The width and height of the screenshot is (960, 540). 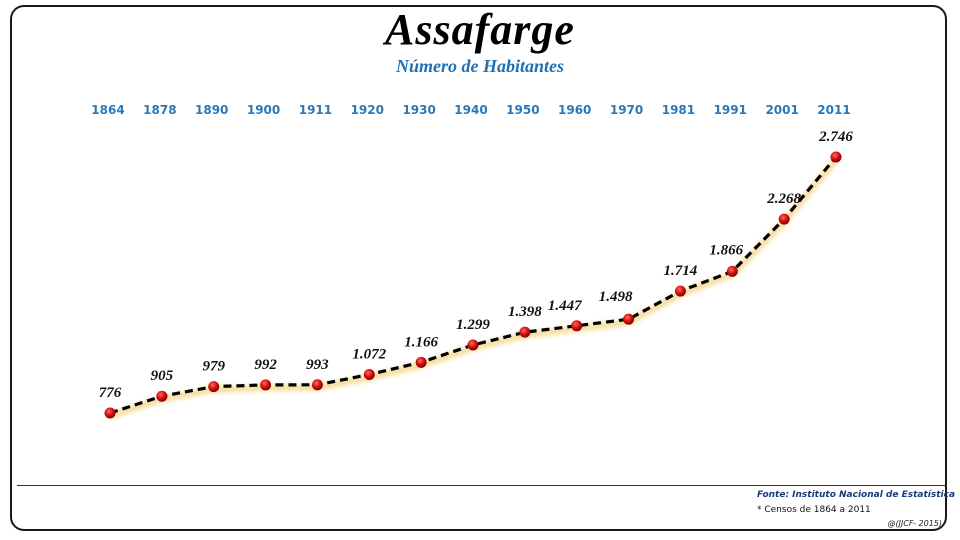 What do you see at coordinates (783, 199) in the screenshot?
I see `data-value-label: 2.268` at bounding box center [783, 199].